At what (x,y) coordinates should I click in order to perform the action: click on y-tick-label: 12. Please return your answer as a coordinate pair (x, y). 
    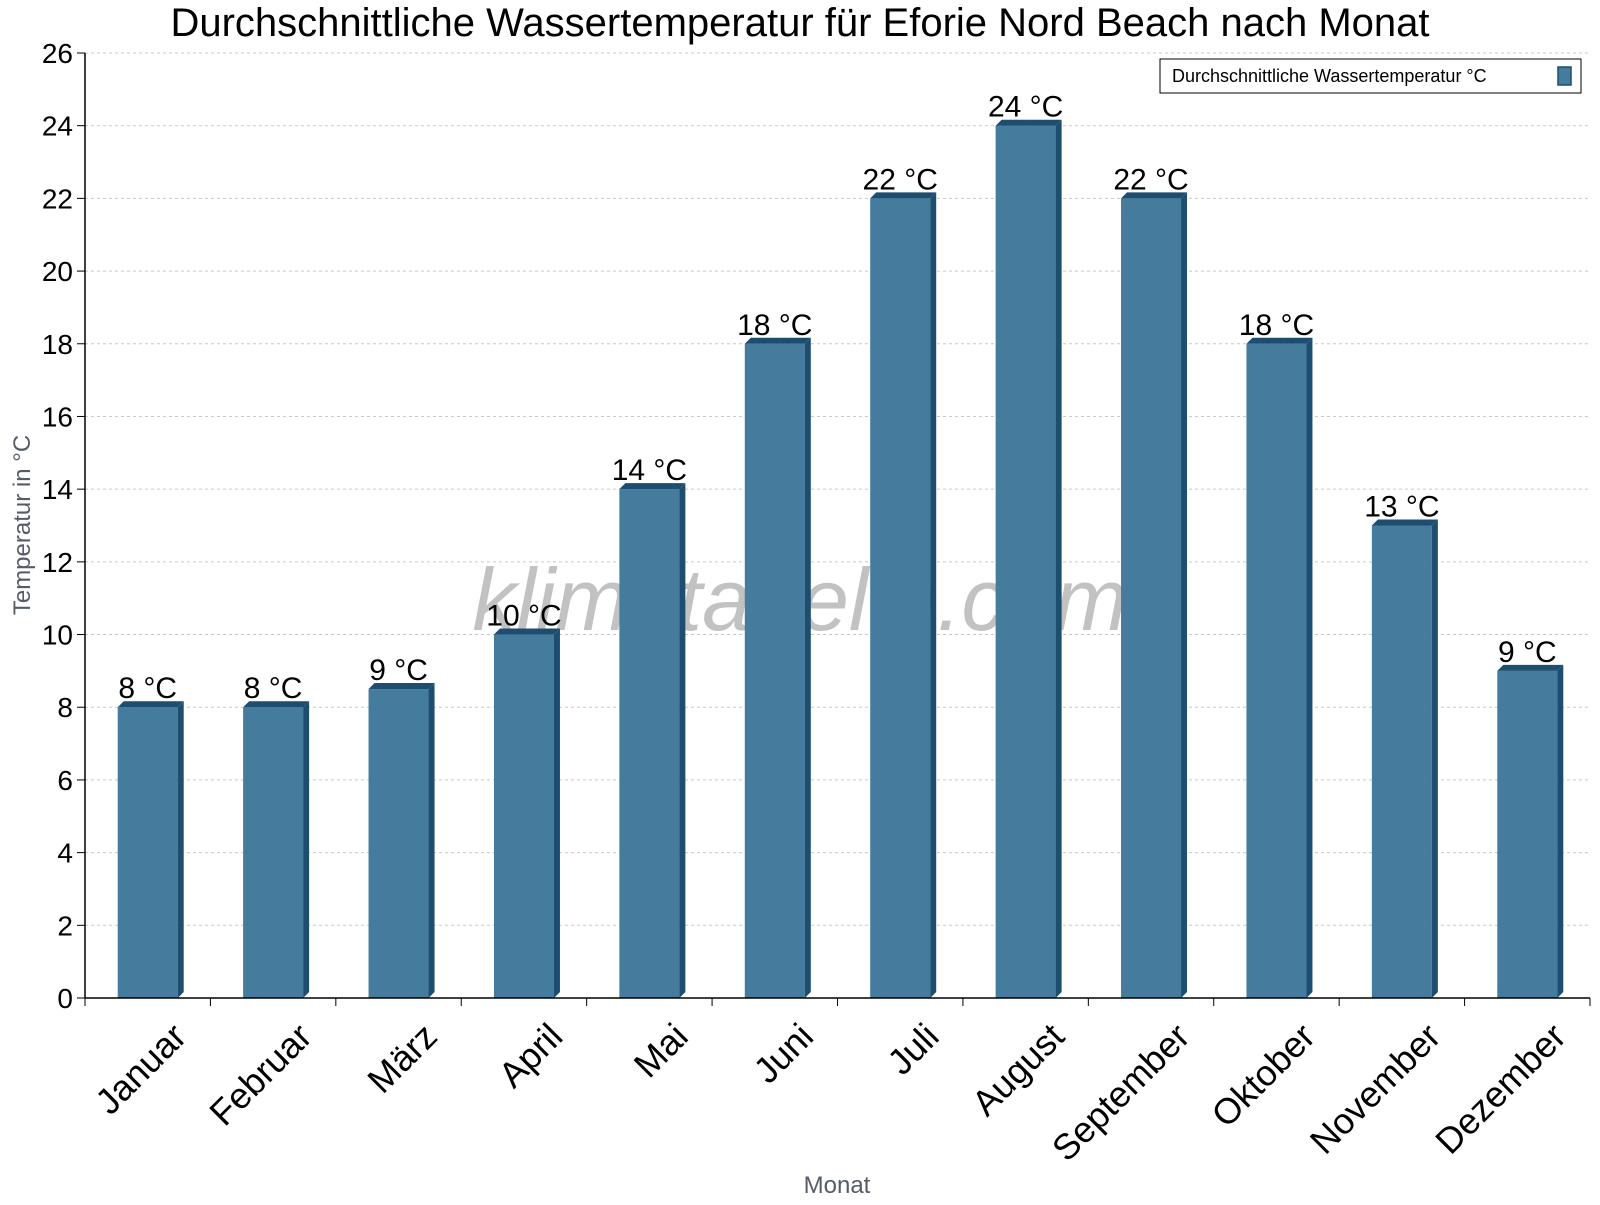
    Looking at the image, I should click on (57, 562).